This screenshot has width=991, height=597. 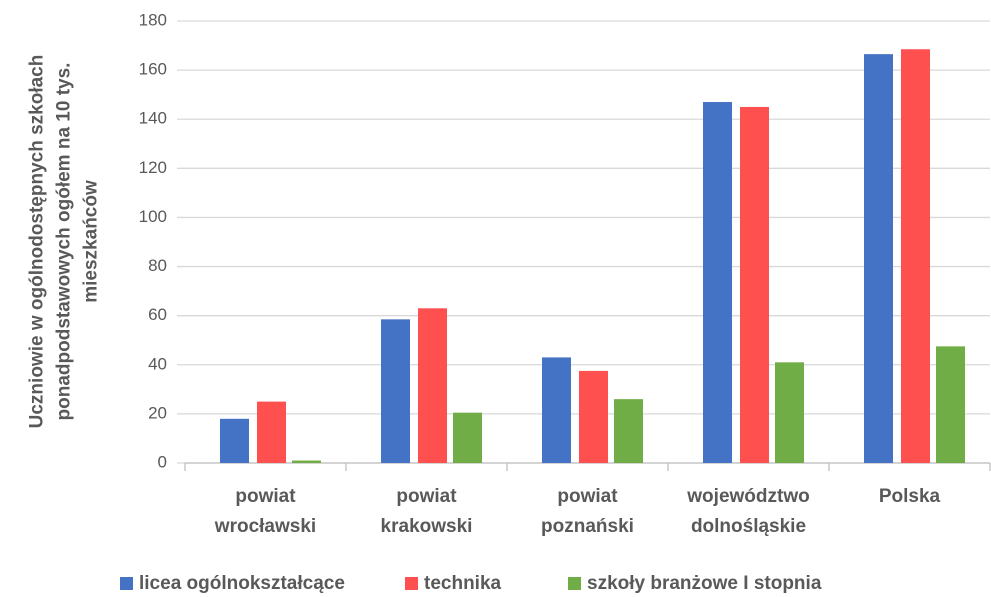 What do you see at coordinates (153, 69) in the screenshot?
I see `y-tick-label: 160` at bounding box center [153, 69].